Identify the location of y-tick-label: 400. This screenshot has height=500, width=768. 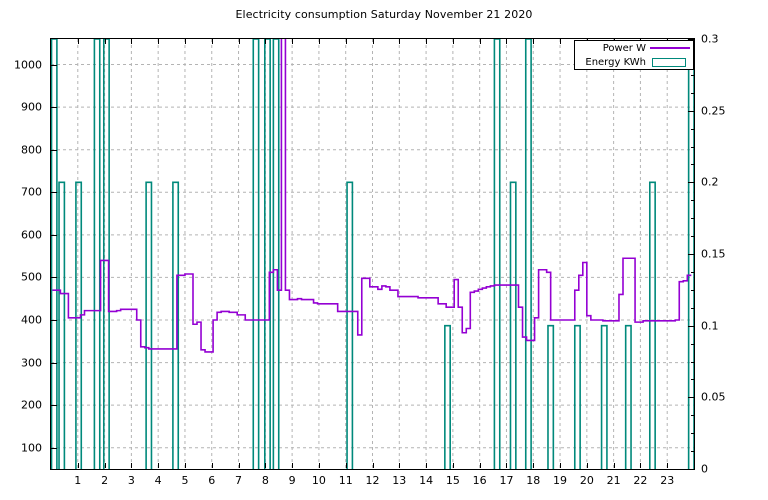
(31, 320).